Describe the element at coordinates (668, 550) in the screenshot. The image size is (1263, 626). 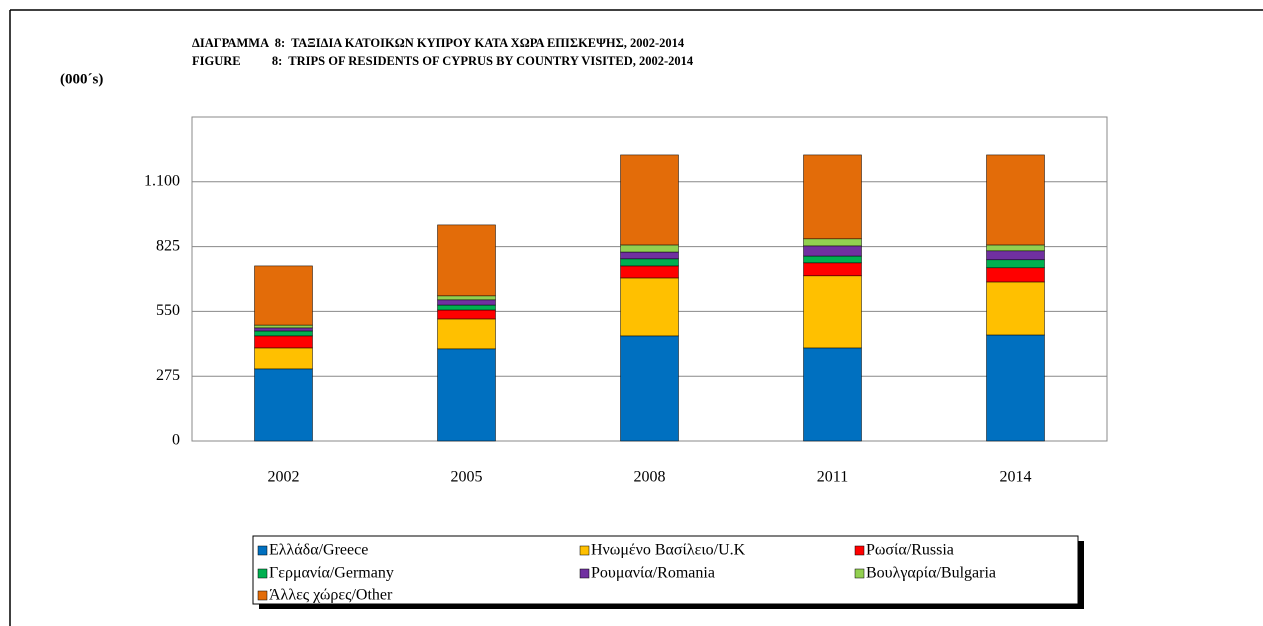
I see `legend-label: Ηνωμένο Βασίλειο/U.K` at that location.